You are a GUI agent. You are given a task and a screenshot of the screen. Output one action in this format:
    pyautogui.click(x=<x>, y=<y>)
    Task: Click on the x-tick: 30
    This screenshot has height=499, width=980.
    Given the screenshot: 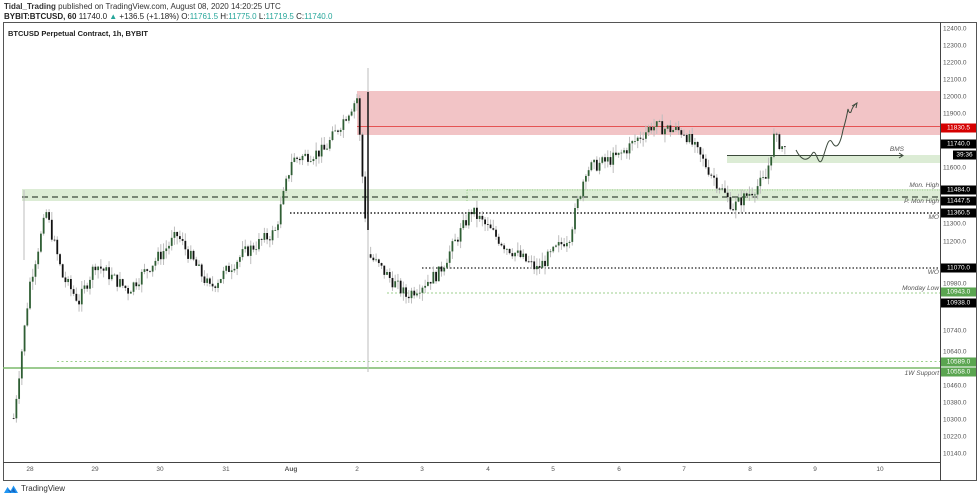 What is the action you would take?
    pyautogui.click(x=160, y=469)
    